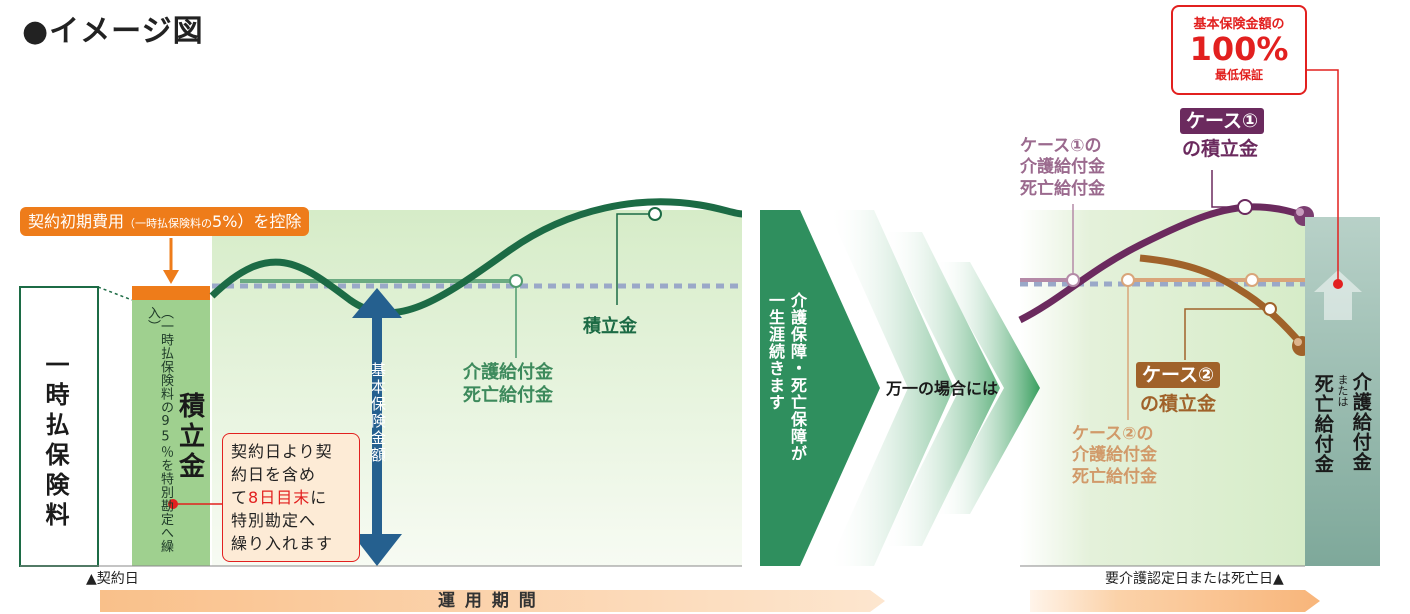  Describe the element at coordinates (775, 351) in the screenshot. I see `arrow-text-col2: 一生涯続きます` at that location.